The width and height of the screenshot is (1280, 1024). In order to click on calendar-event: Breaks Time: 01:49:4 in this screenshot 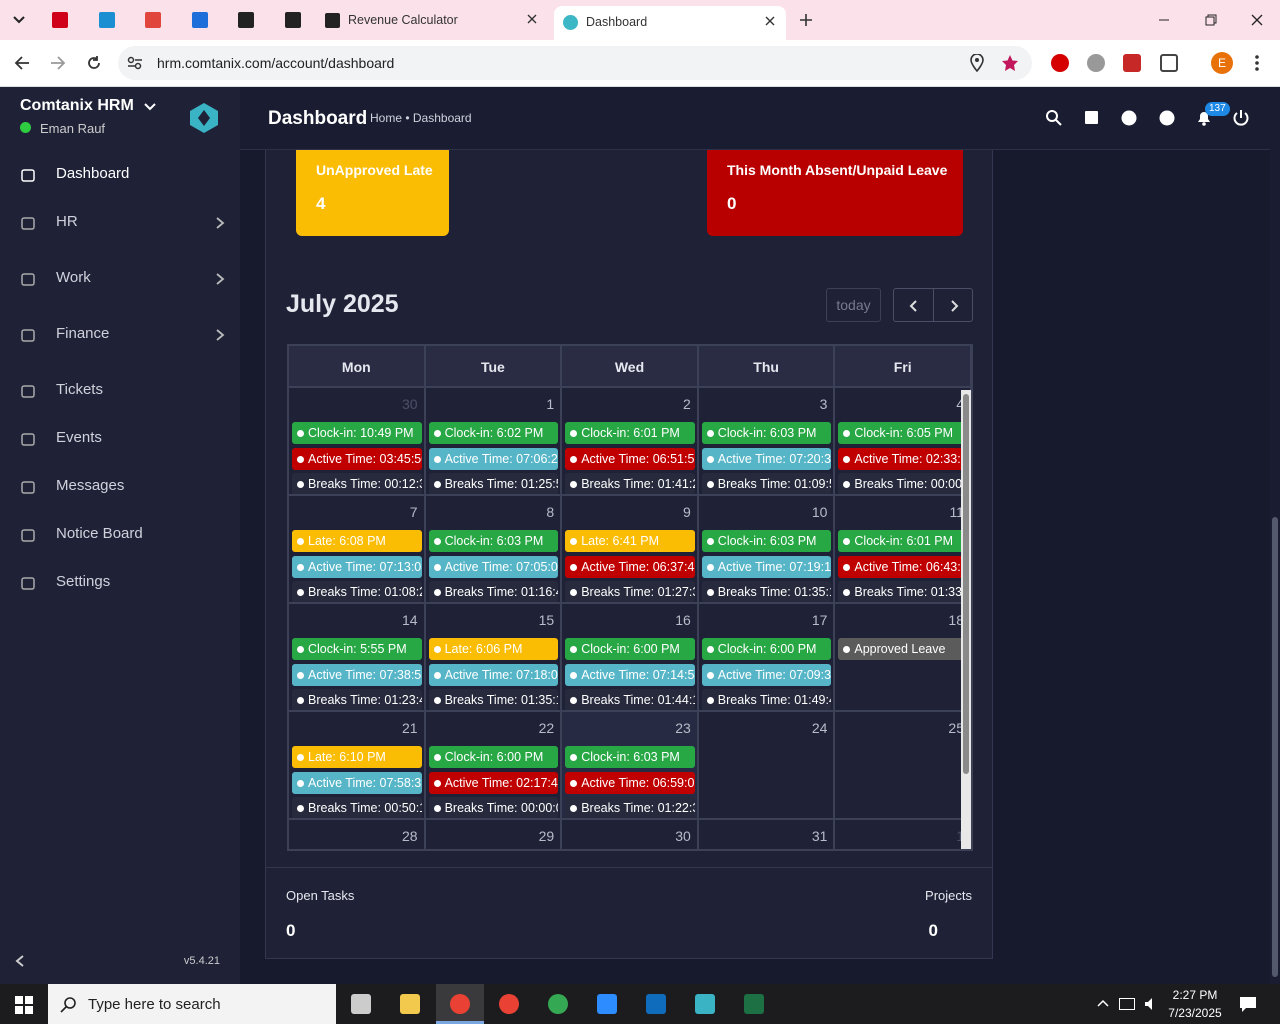, I will do `click(766, 699)`.